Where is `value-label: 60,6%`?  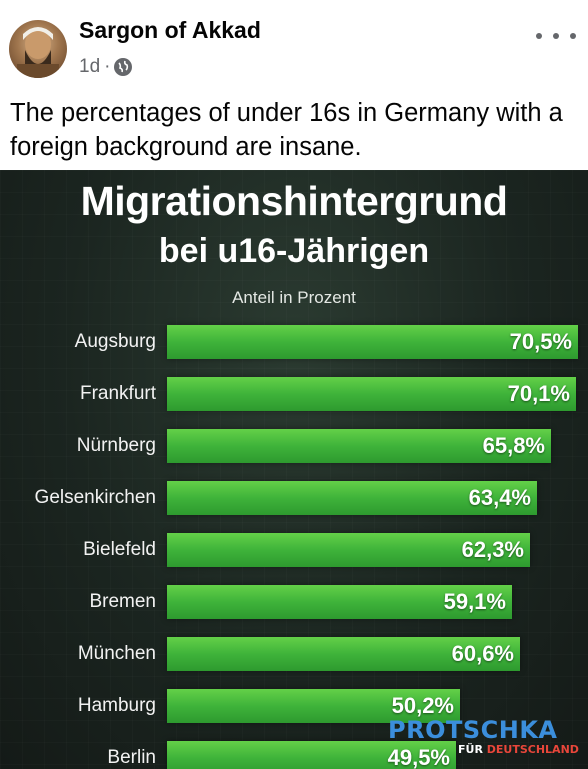 value-label: 60,6% is located at coordinates (482, 653).